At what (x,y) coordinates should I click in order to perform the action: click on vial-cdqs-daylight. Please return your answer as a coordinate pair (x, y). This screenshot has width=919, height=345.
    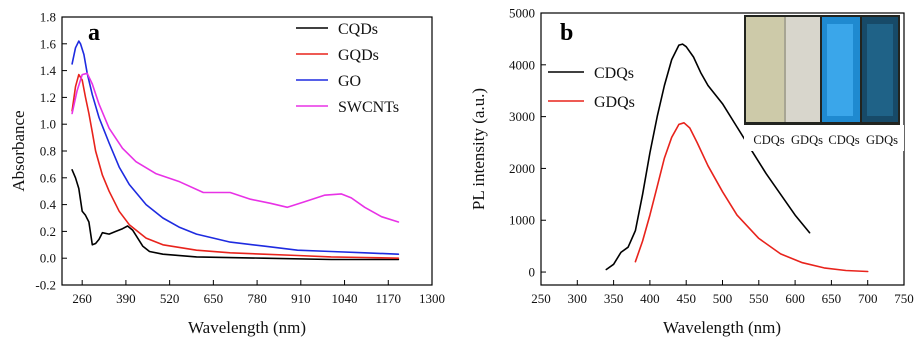
    Looking at the image, I should click on (765, 69).